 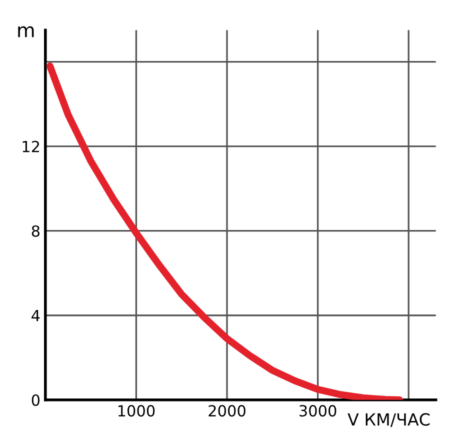 What do you see at coordinates (26, 32) in the screenshot?
I see `y-axis-title: m` at bounding box center [26, 32].